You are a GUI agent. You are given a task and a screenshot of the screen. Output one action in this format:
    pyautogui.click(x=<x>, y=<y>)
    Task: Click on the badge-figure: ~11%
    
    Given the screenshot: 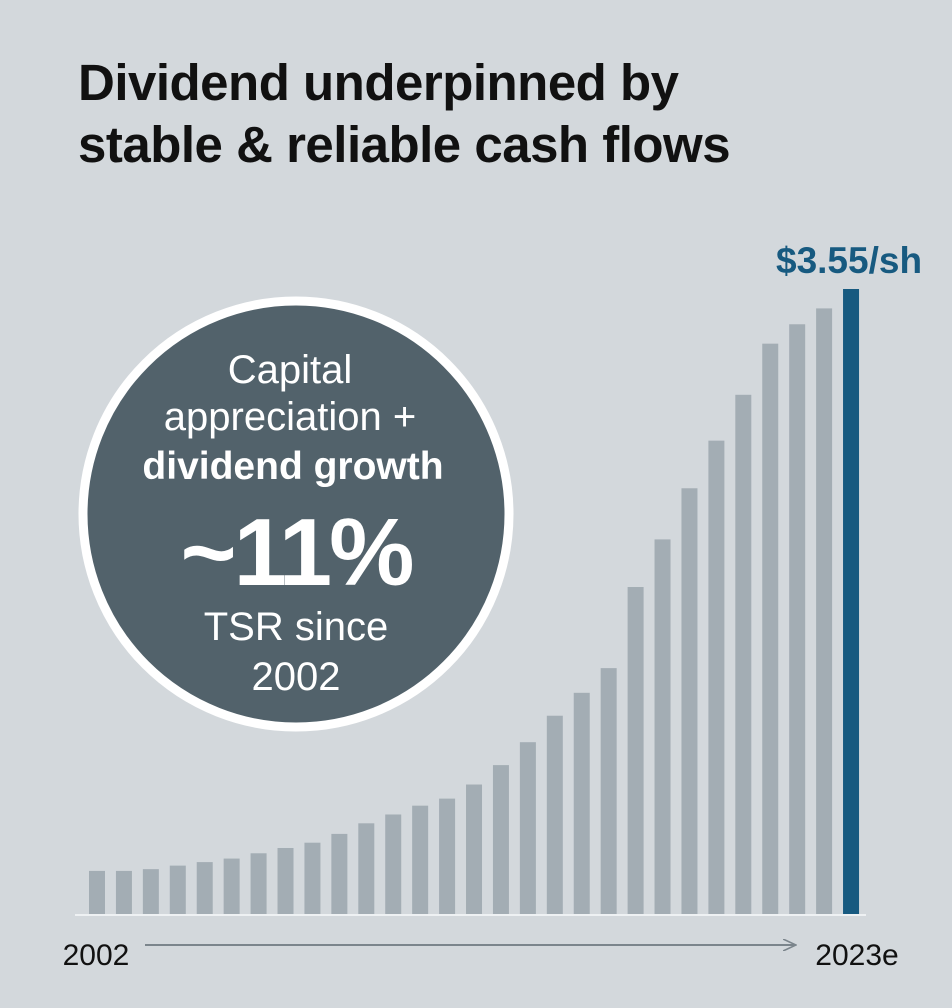 What is the action you would take?
    pyautogui.click(x=297, y=552)
    